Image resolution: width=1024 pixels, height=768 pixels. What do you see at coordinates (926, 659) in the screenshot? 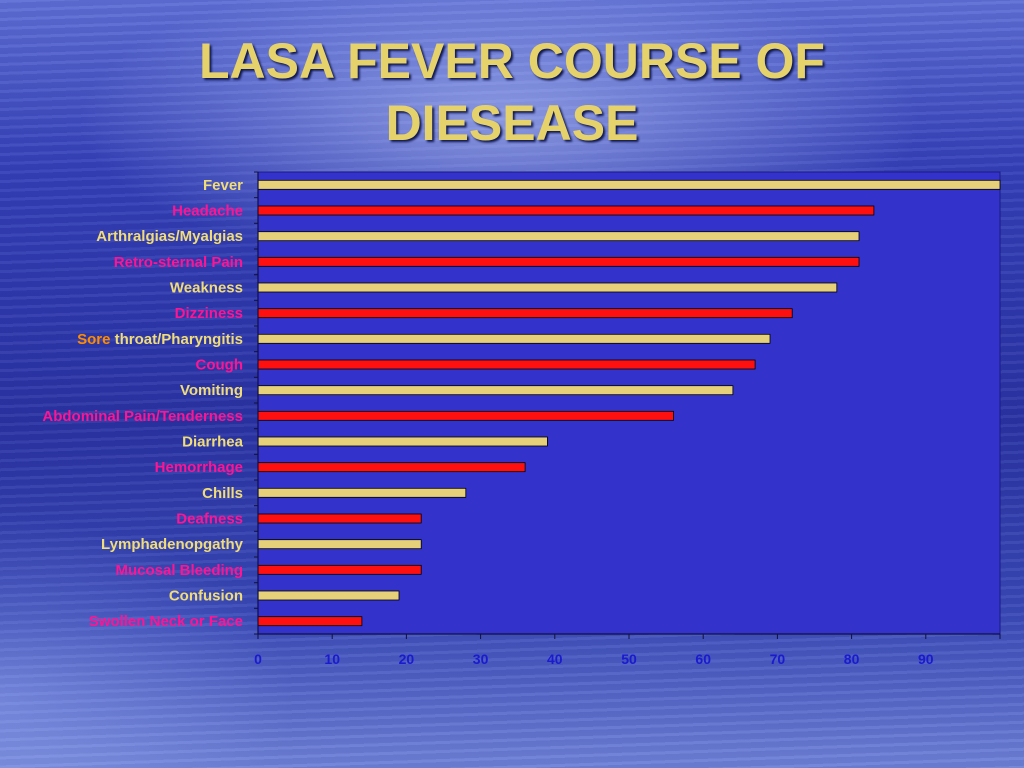
I see `x-tick-label-90: 90` at bounding box center [926, 659].